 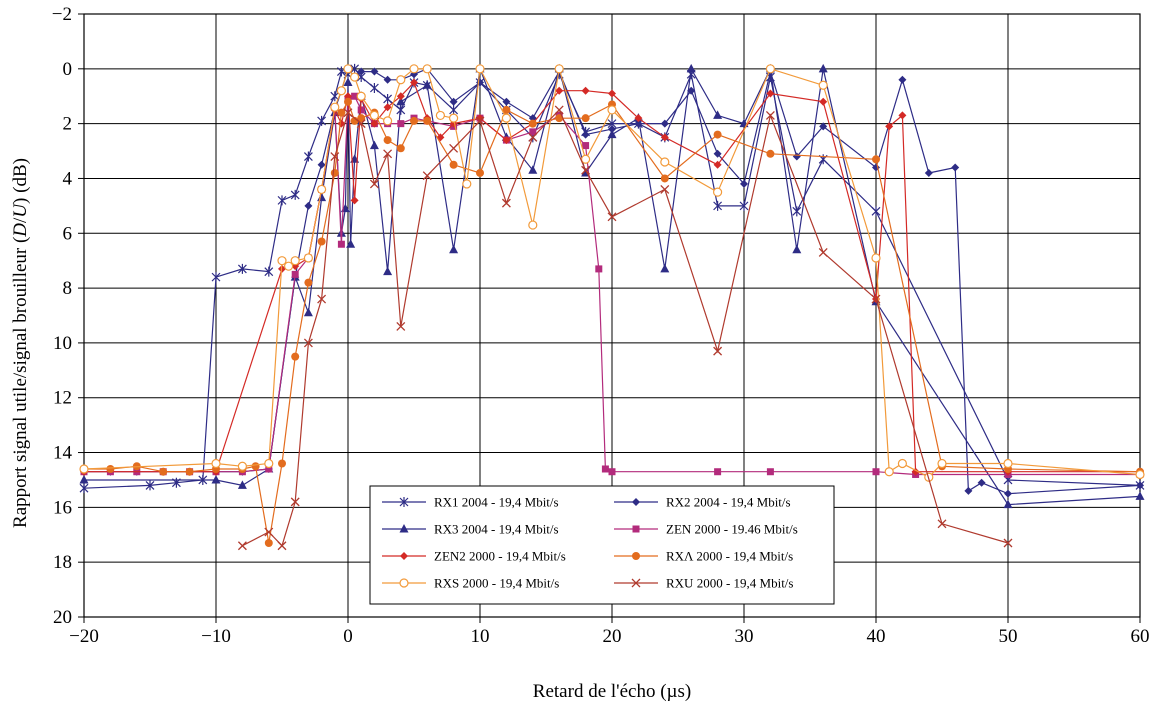 I want to click on legend-label: ZEN2 2000 - 19,4 Mbit/s, so click(x=500, y=556).